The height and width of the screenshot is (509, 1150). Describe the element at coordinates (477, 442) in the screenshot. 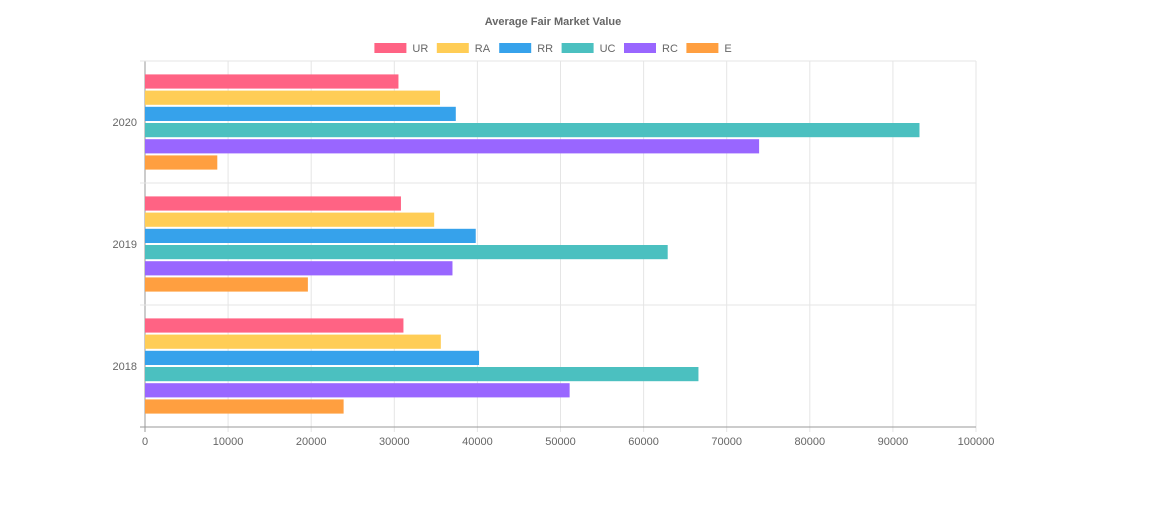

I see `x-tick-label: 40000` at that location.